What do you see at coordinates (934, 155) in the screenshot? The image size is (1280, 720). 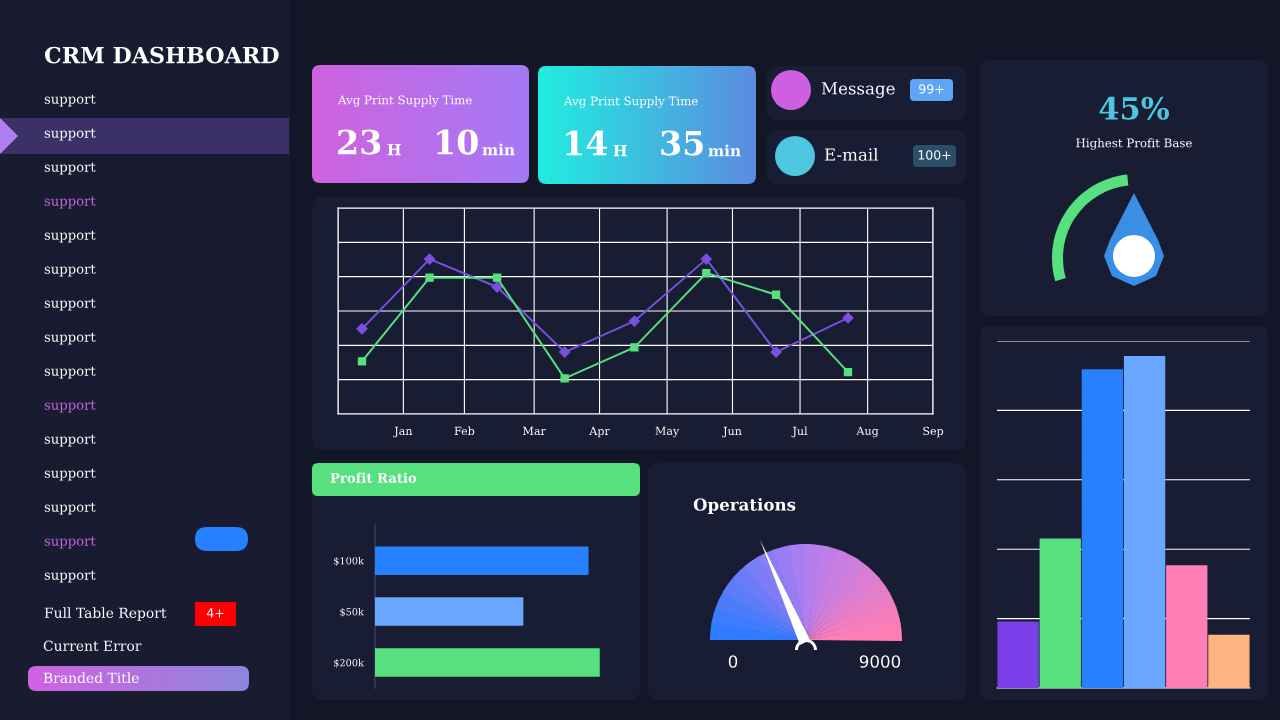 I see `text: 100+` at bounding box center [934, 155].